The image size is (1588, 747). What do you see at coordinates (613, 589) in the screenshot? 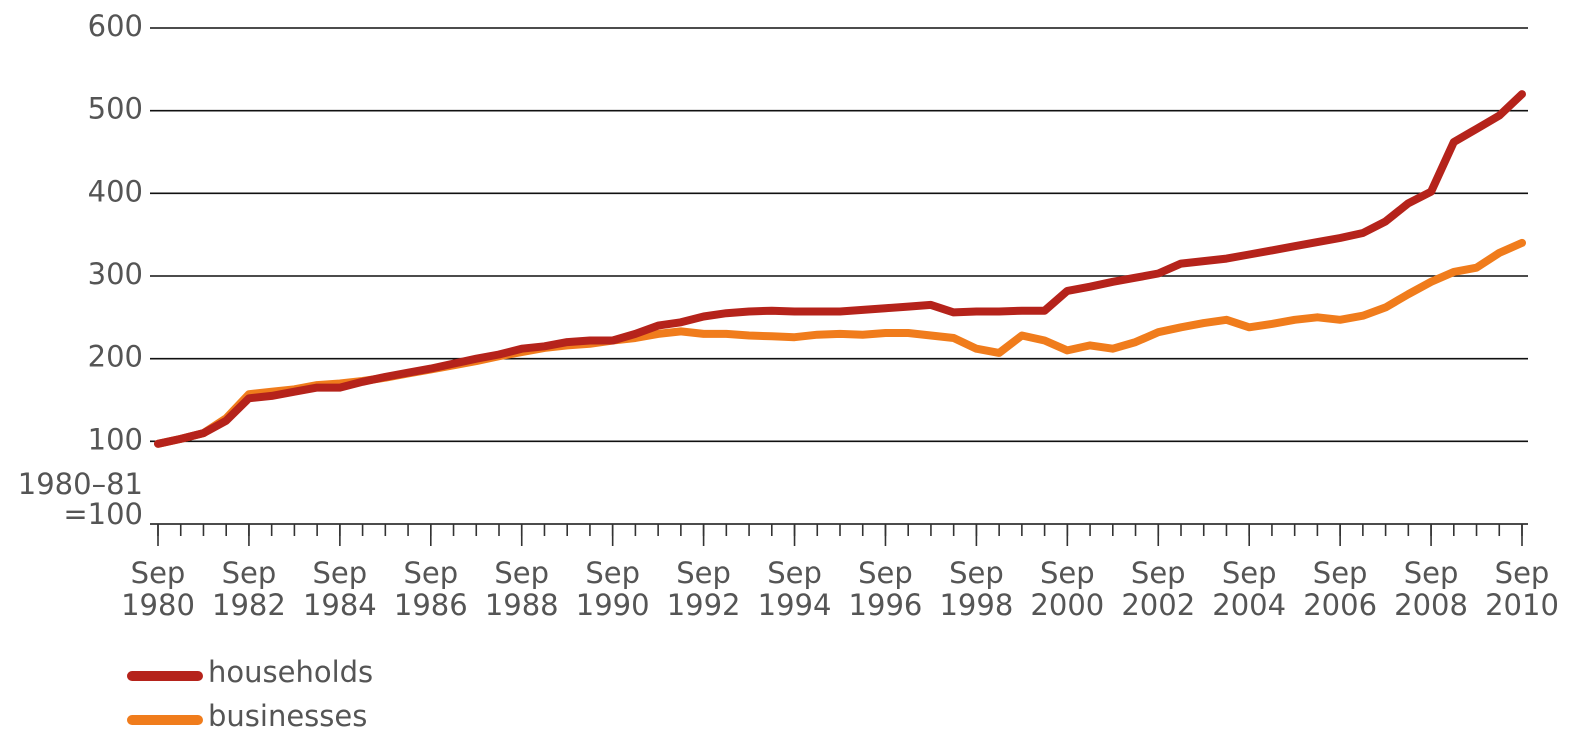
I see `x-tick-label: Sep 1990` at bounding box center [613, 589].